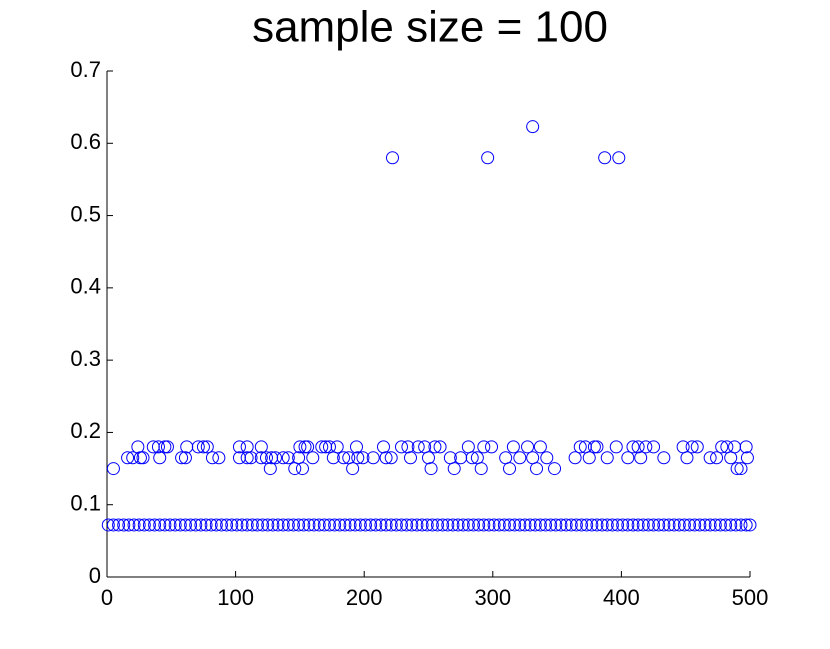 This screenshot has height=649, width=830. Describe the element at coordinates (492, 597) in the screenshot. I see `x-tick-label: 300` at that location.